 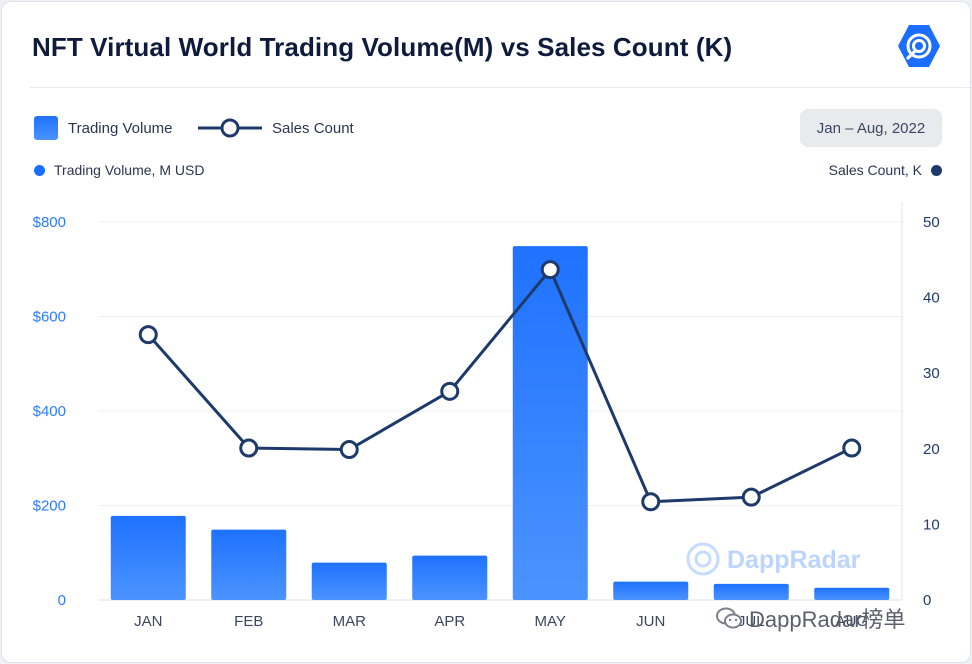 I want to click on right-axis-caption-text: Sales Count, K, so click(x=875, y=170).